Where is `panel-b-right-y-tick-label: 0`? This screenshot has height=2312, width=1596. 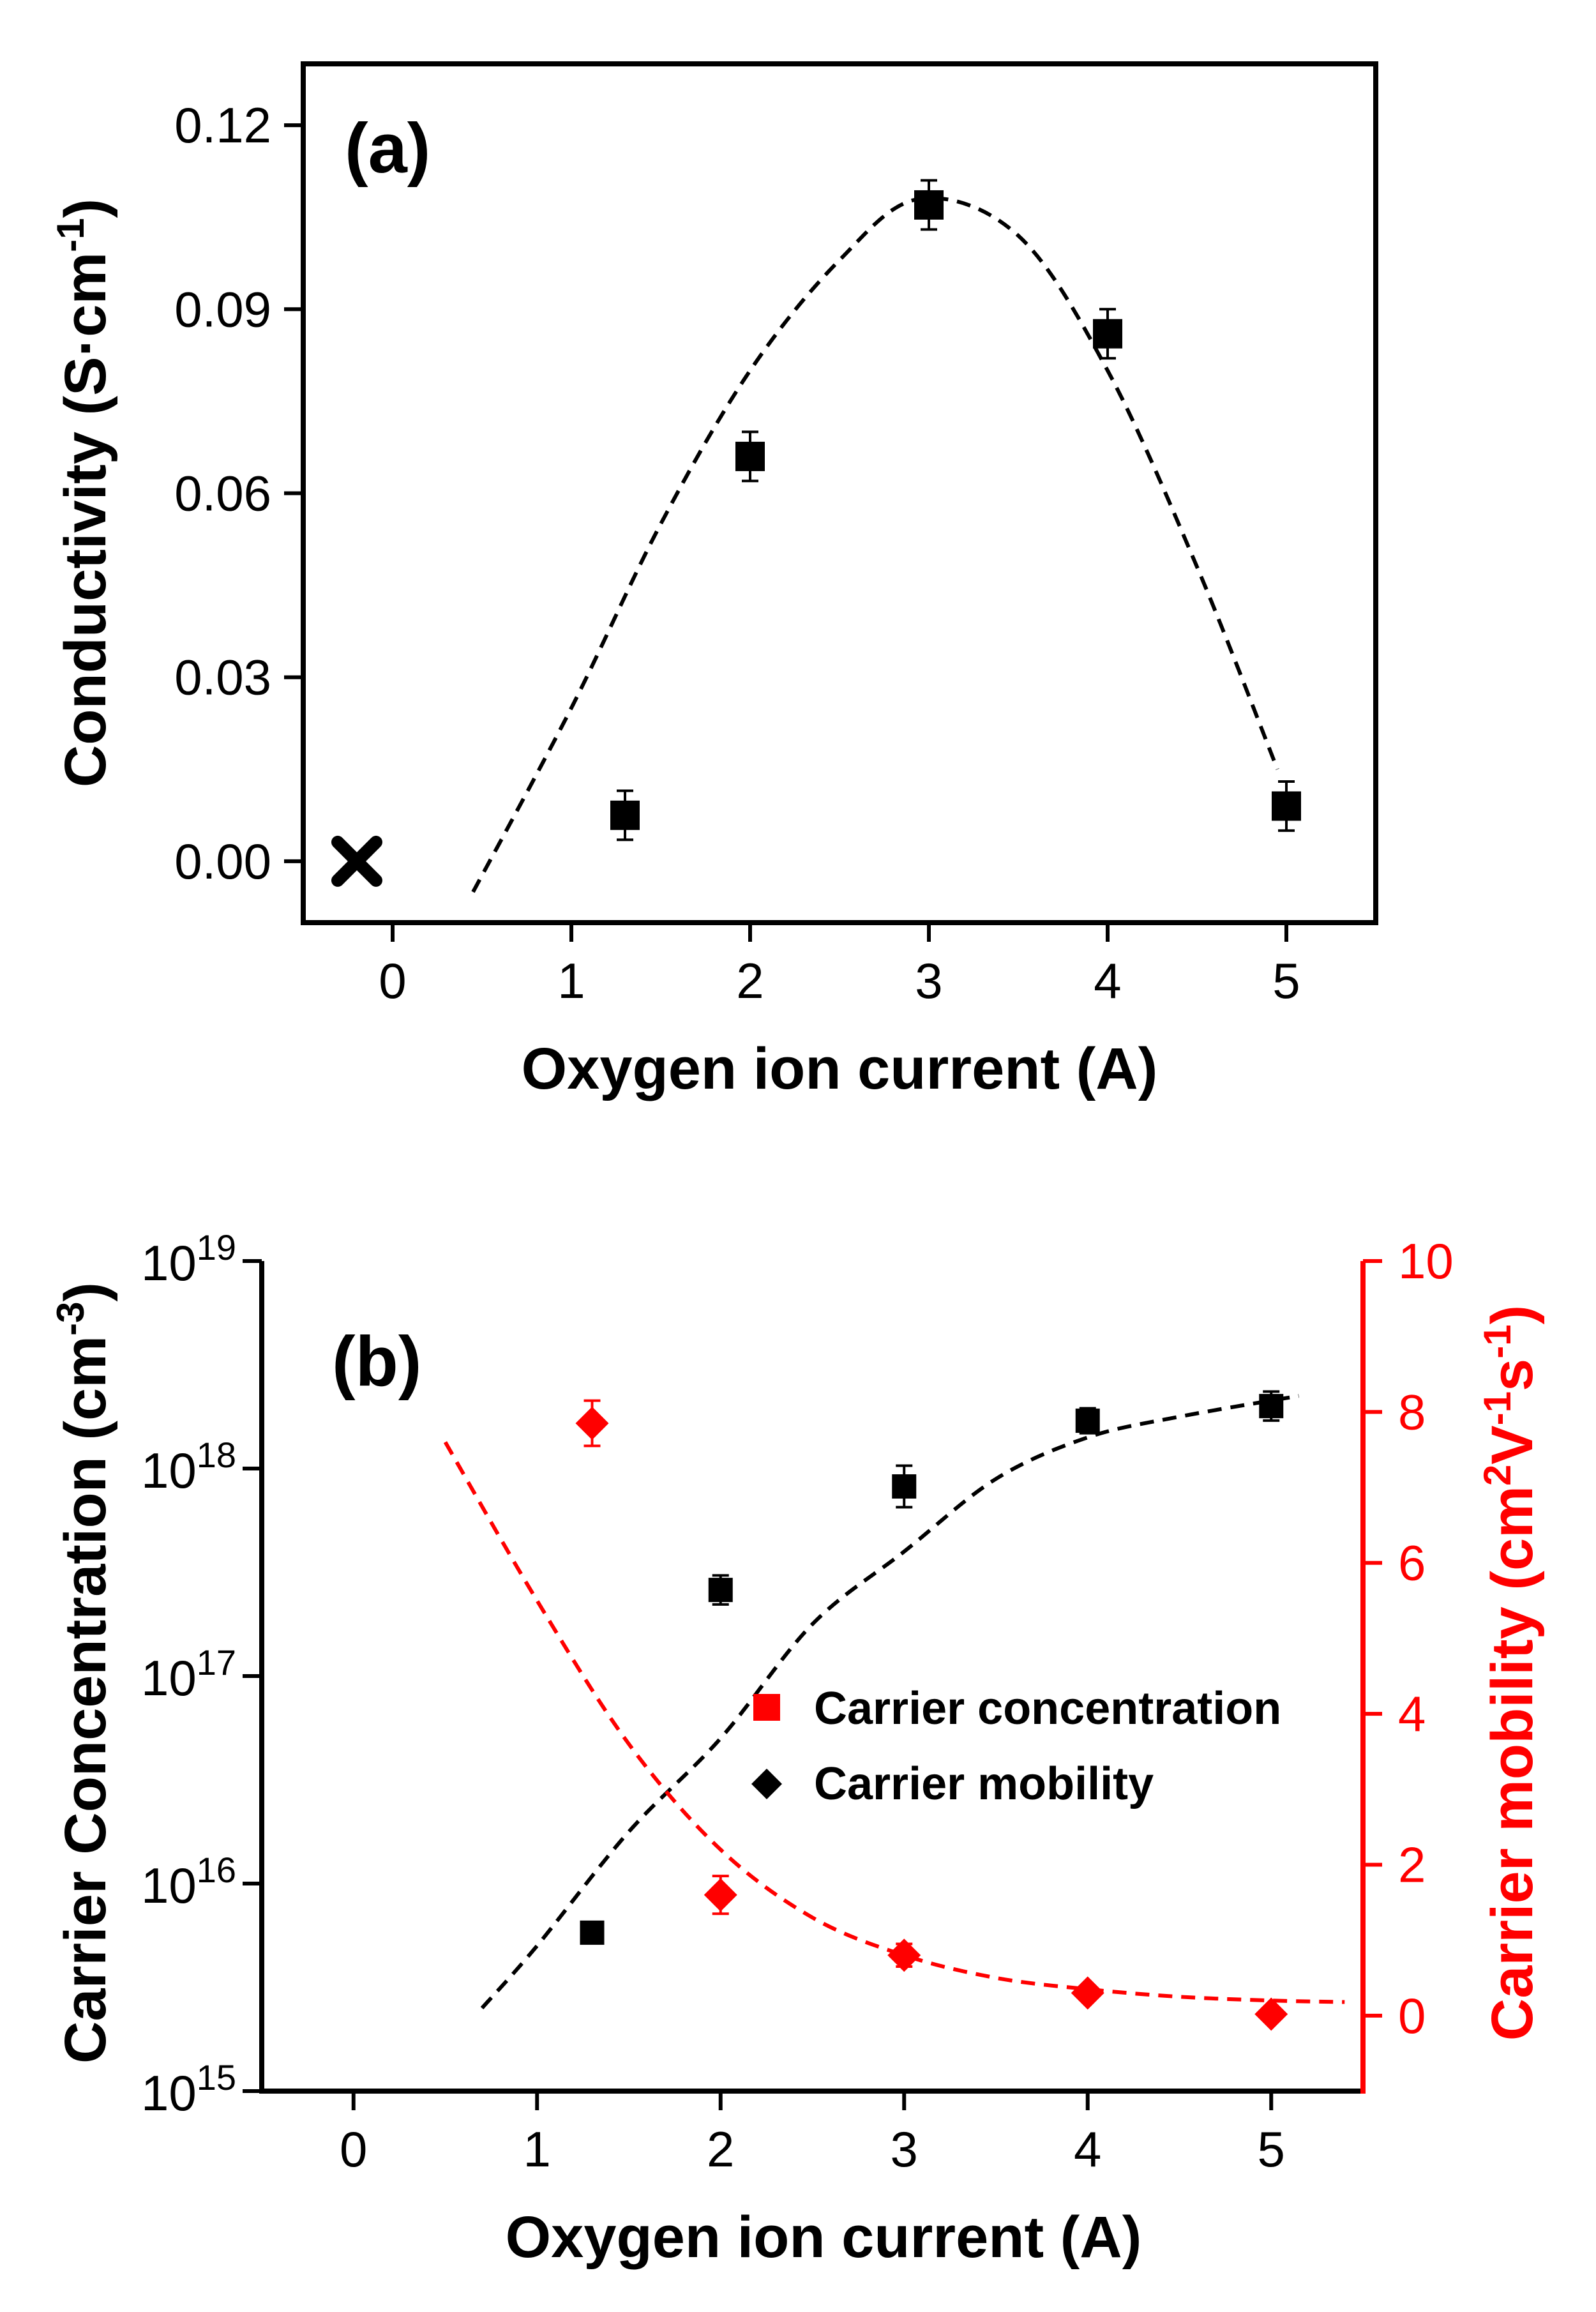
panel-b-right-y-tick-label: 0 is located at coordinates (1412, 2016).